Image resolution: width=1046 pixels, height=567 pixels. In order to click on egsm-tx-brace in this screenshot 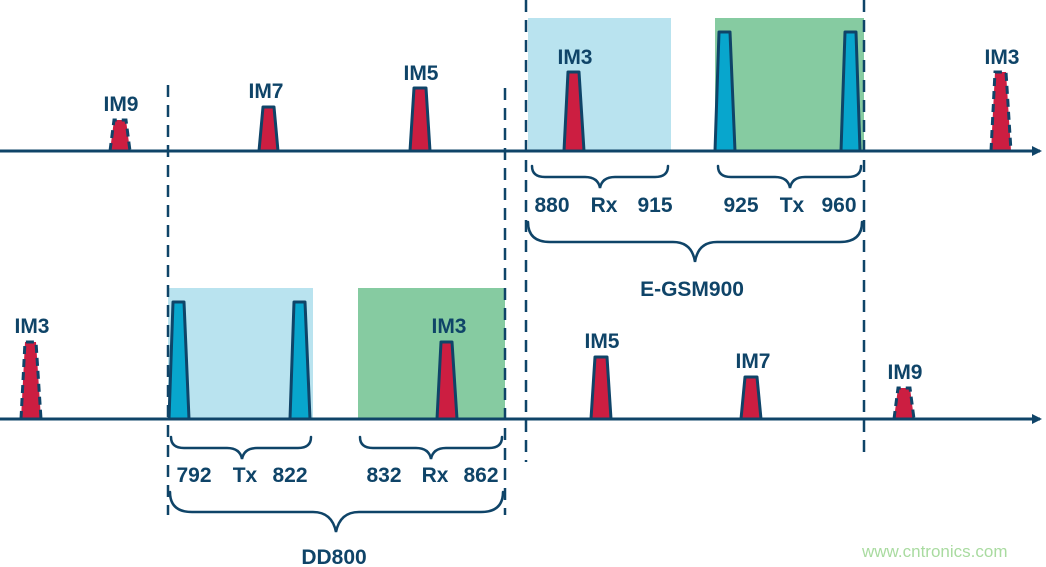, I will do `click(789, 176)`.